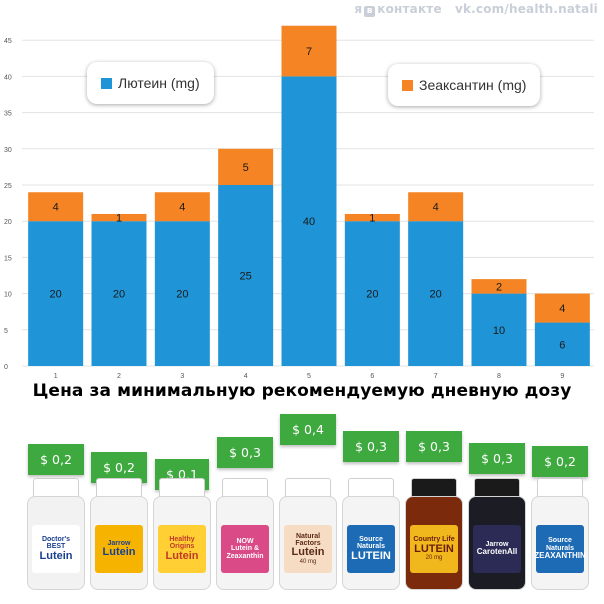 This screenshot has height=604, width=604. I want to click on x-axis-ticks: 1 2 3 4 5 6 7 8 9, so click(309, 376).